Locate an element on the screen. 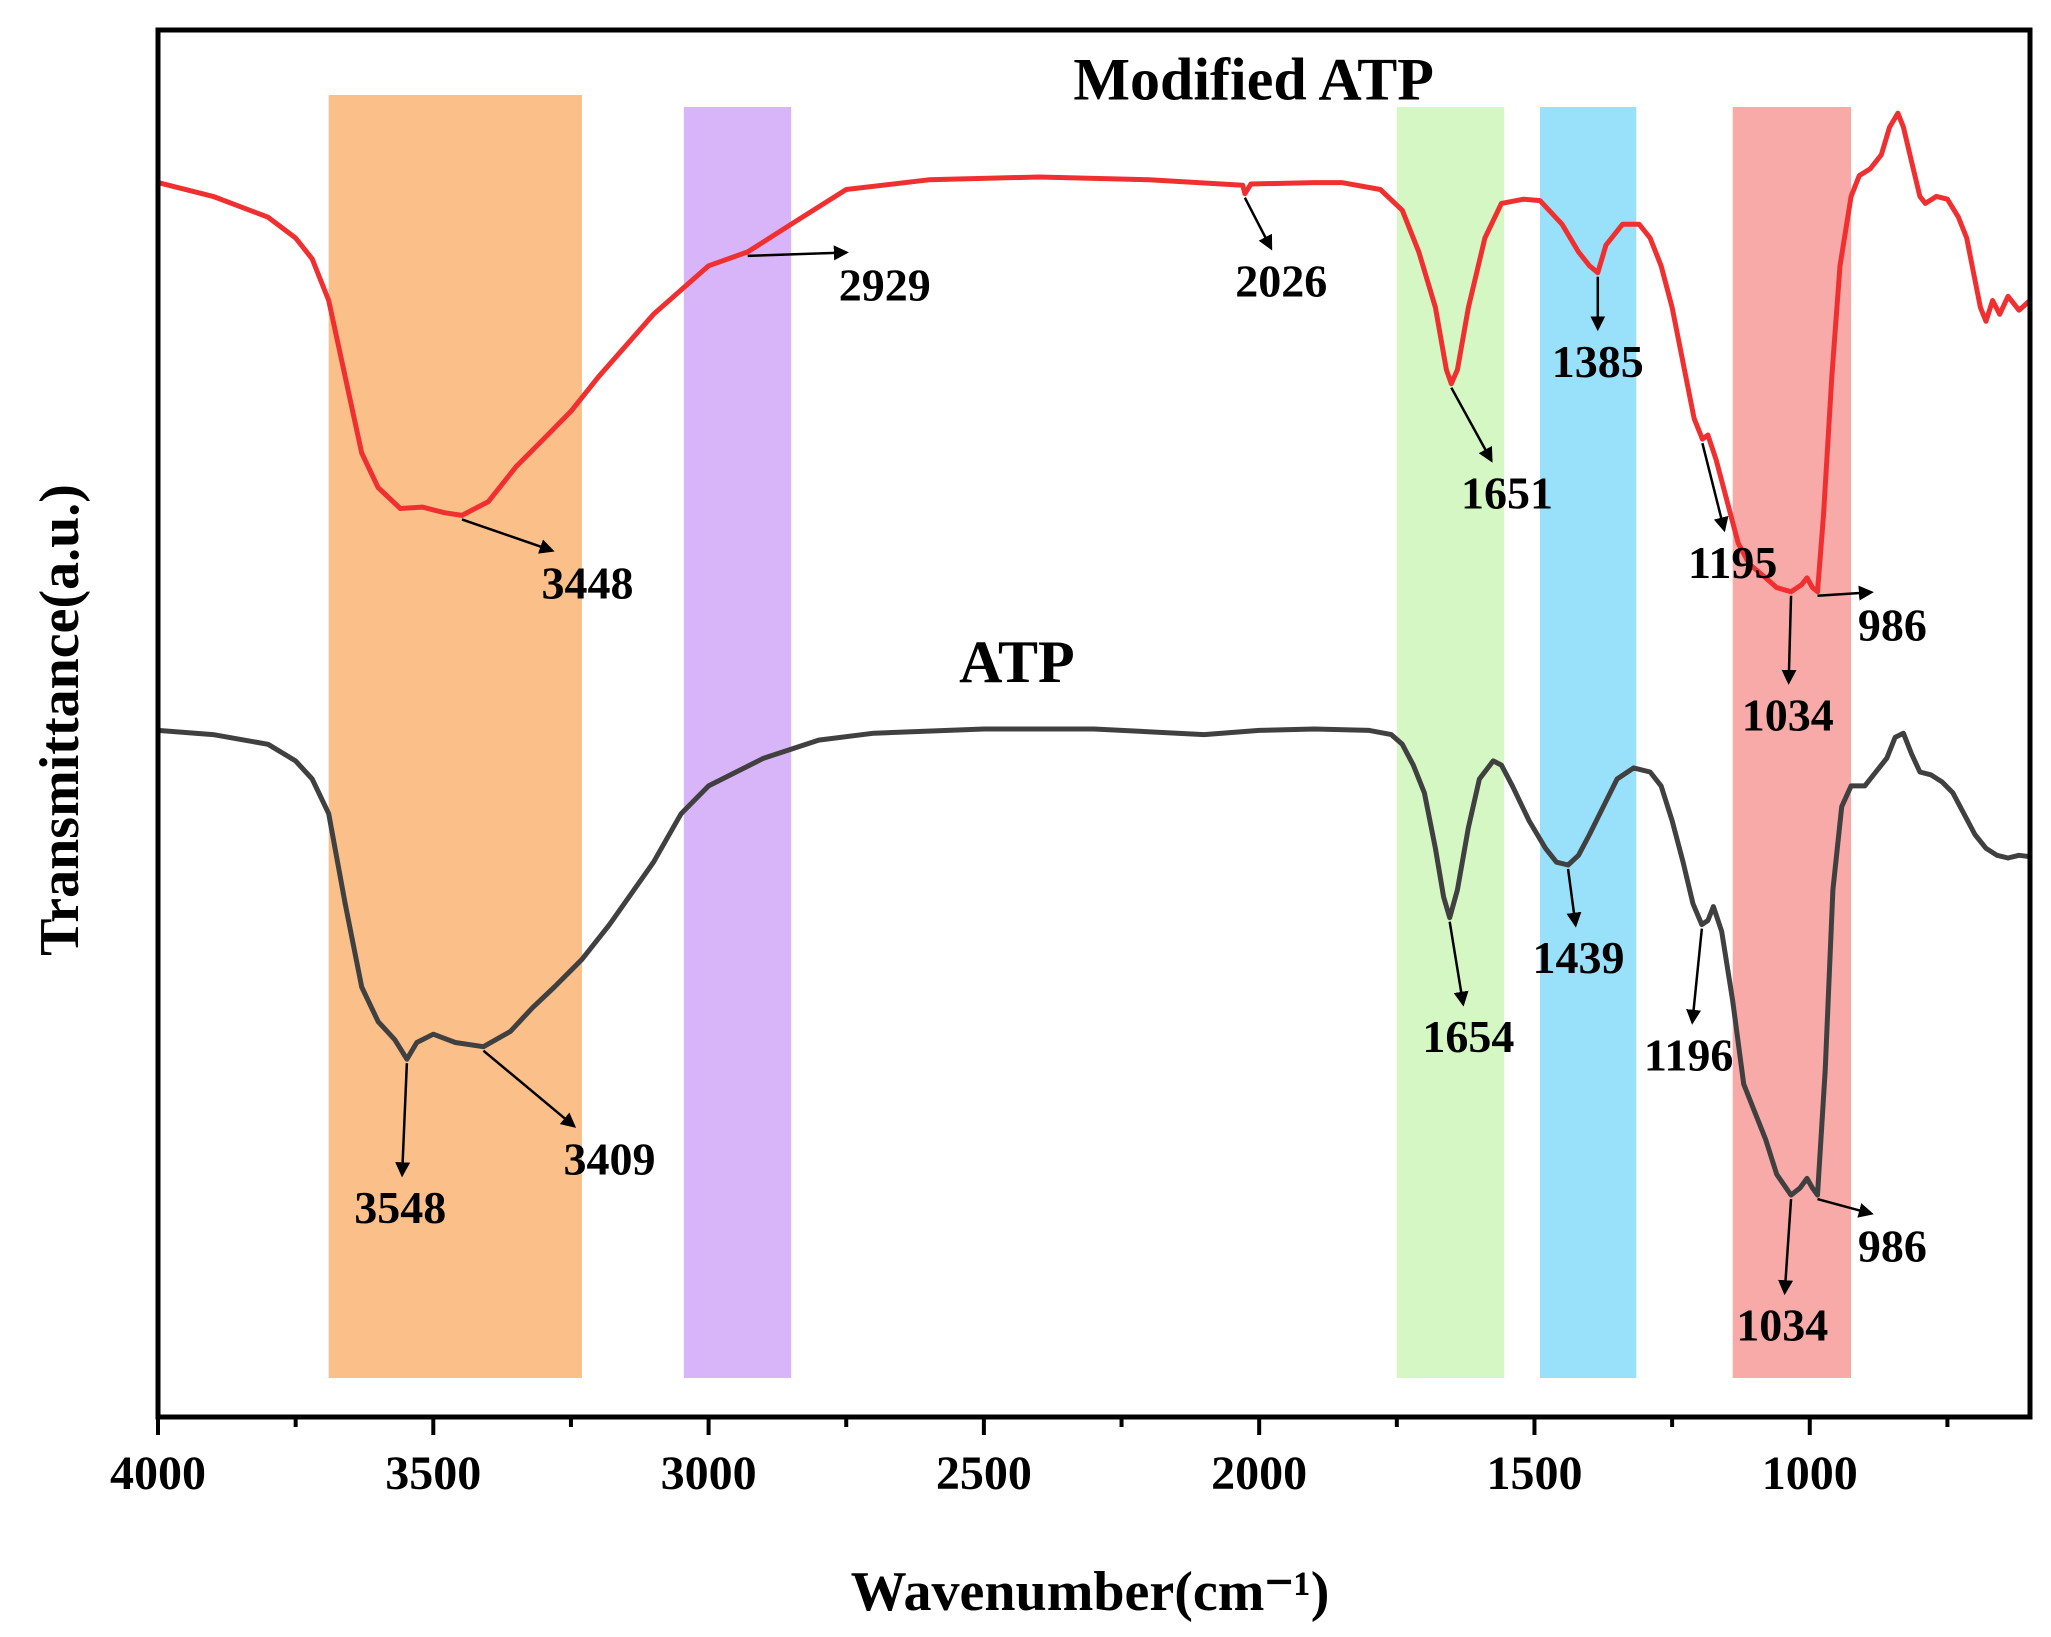 This screenshot has height=1637, width=2051. y-axis-title: Transmittance(a.u.) is located at coordinates (60, 720).